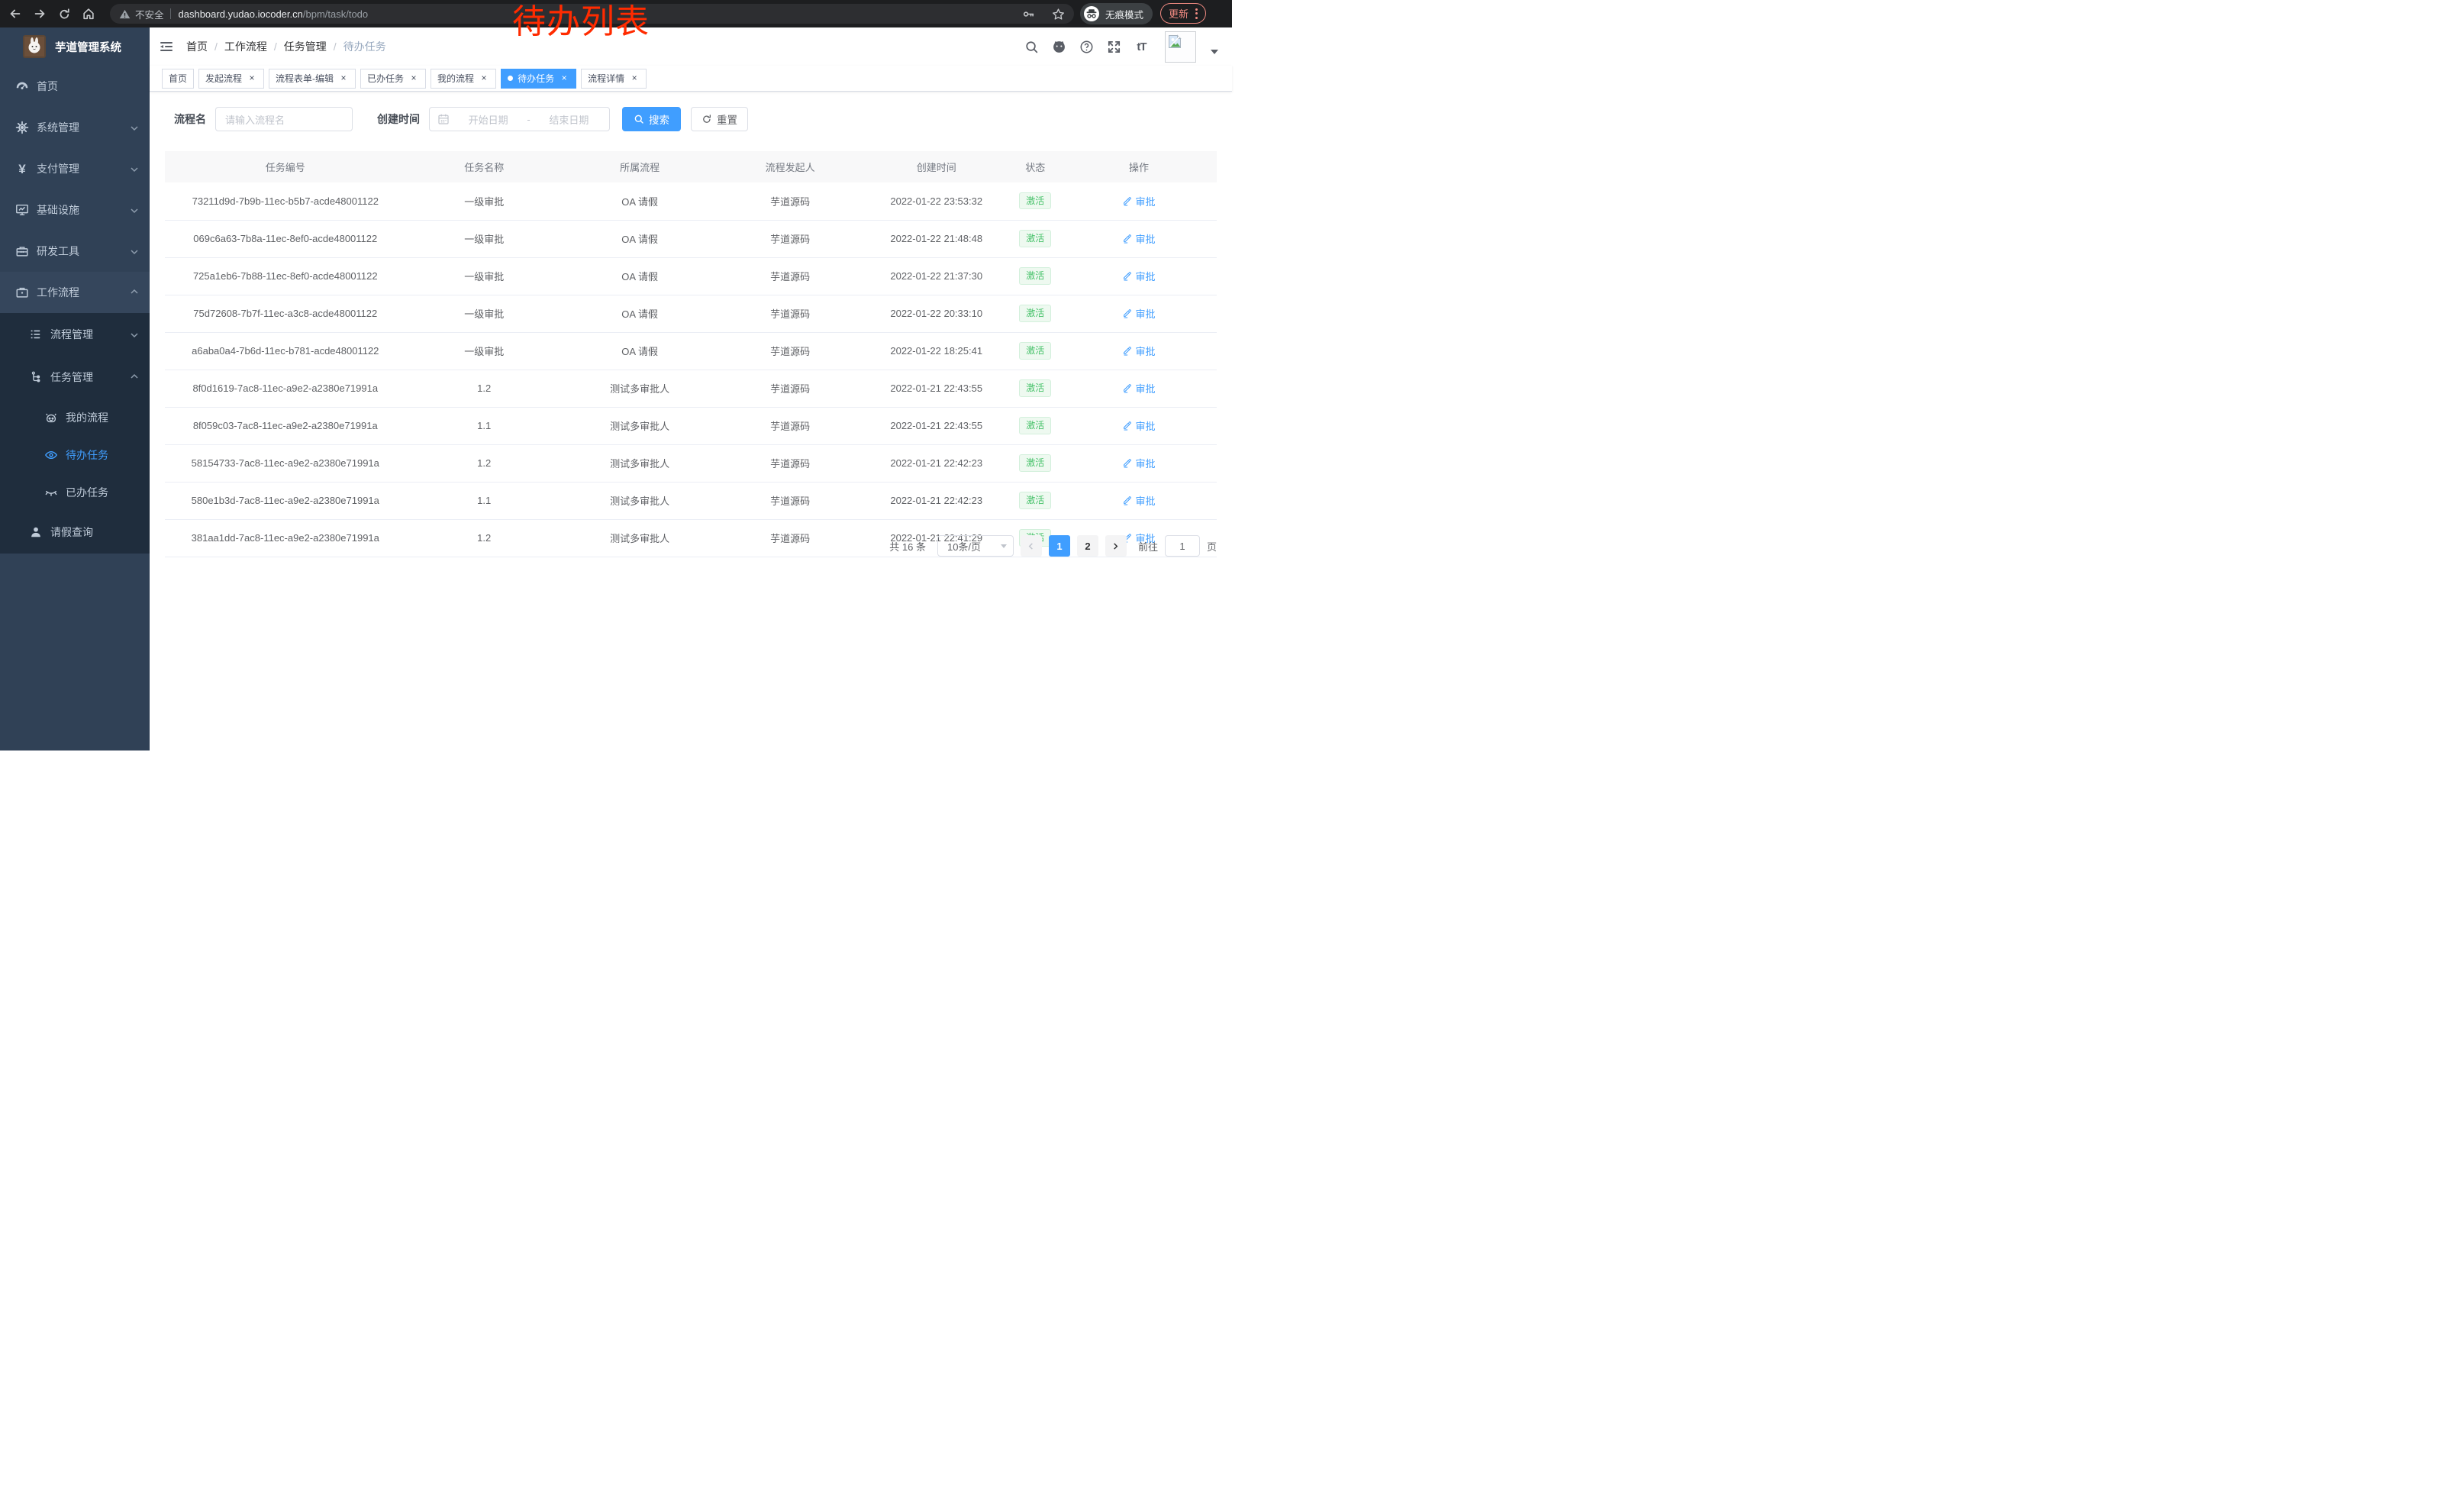 The image size is (2464, 1501). I want to click on process-name-input: 请输入流程名, so click(284, 119).